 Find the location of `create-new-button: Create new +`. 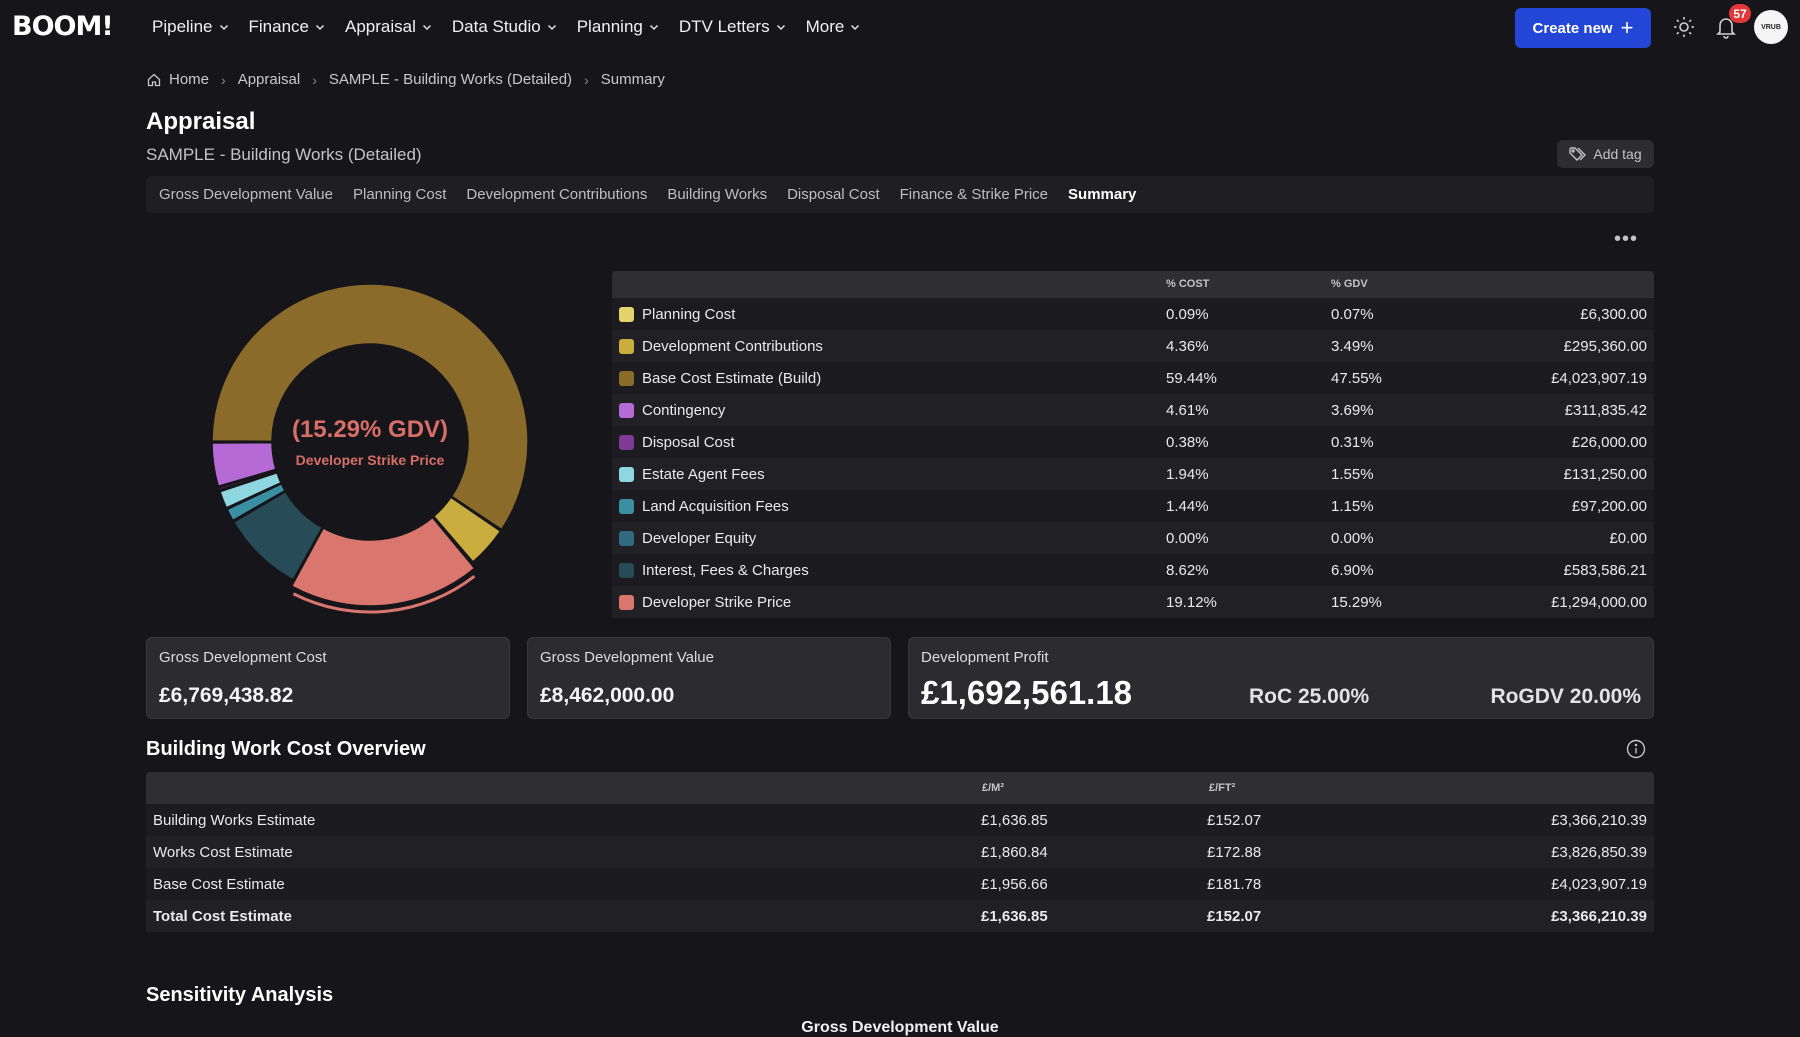

create-new-button: Create new + is located at coordinates (1583, 28).